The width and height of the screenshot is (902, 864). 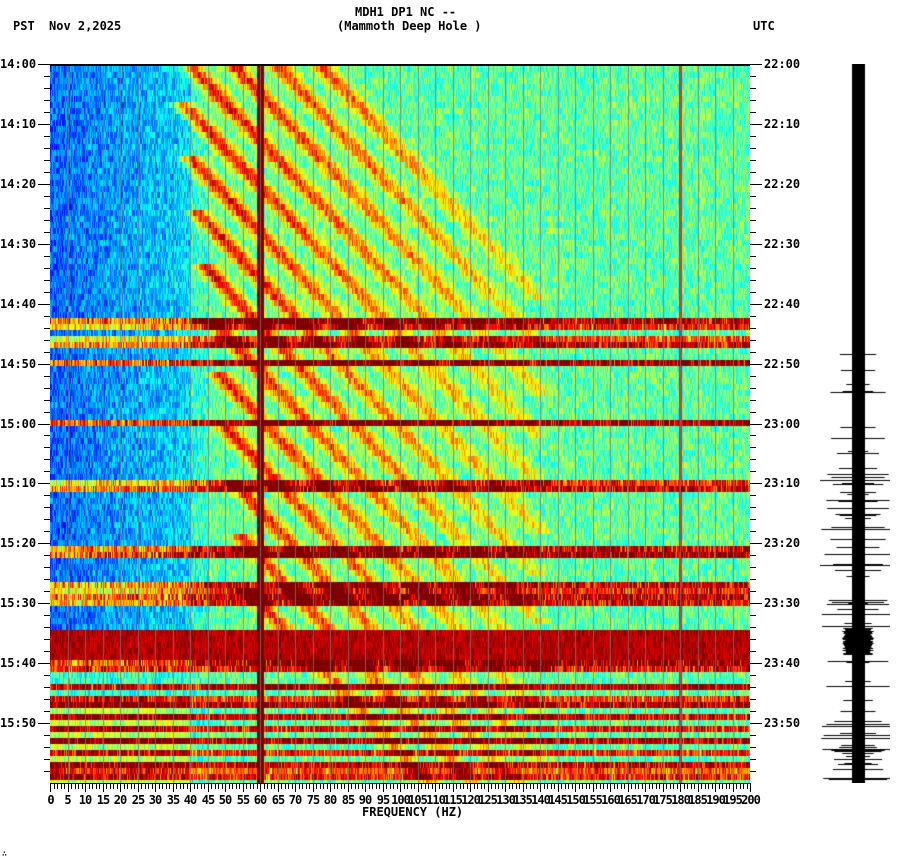 What do you see at coordinates (646, 800) in the screenshot?
I see `x-tick-label: 170` at bounding box center [646, 800].